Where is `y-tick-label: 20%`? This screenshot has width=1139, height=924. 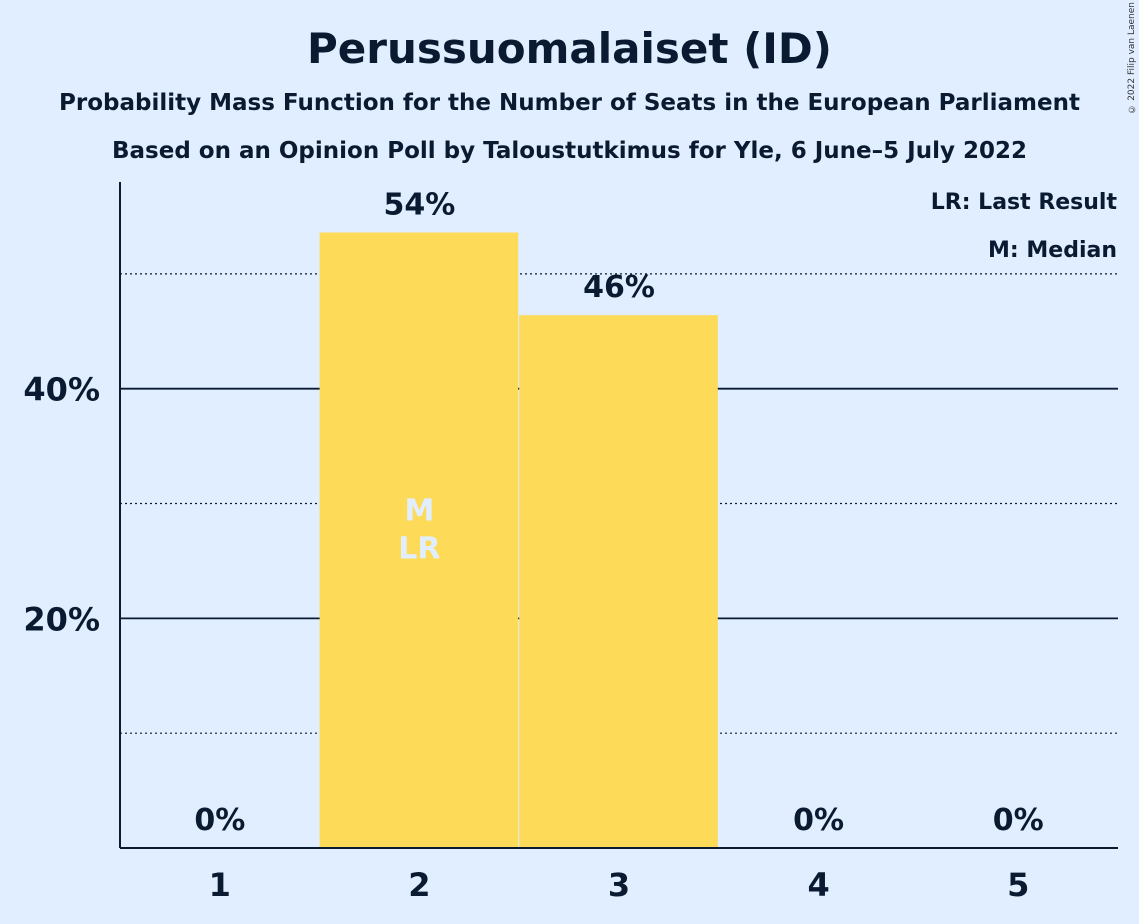
y-tick-label: 20% is located at coordinates (61, 619).